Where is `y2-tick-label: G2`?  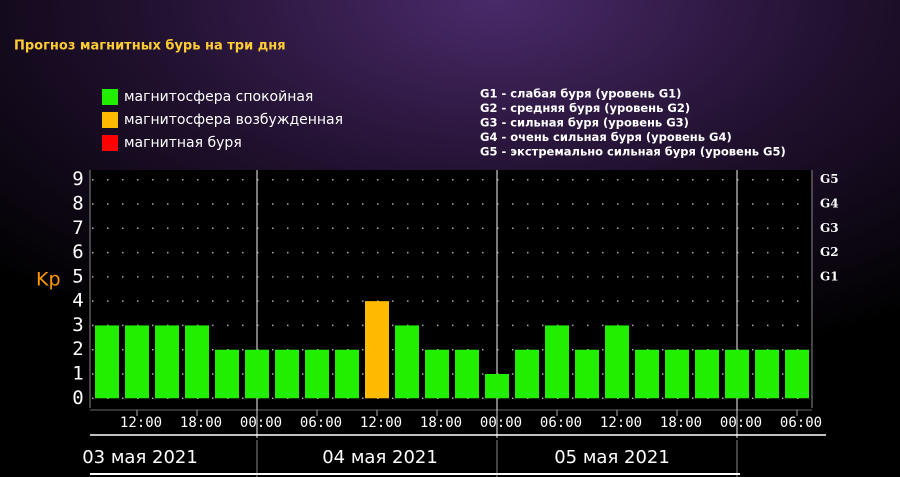
y2-tick-label: G2 is located at coordinates (829, 252).